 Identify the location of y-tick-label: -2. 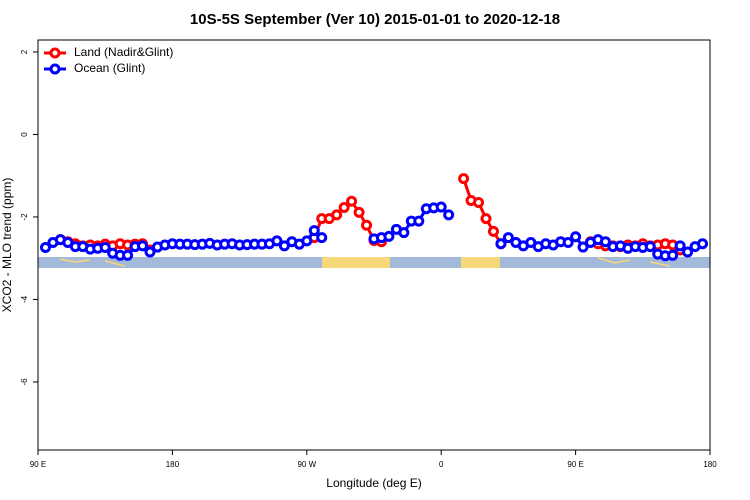
(24, 217).